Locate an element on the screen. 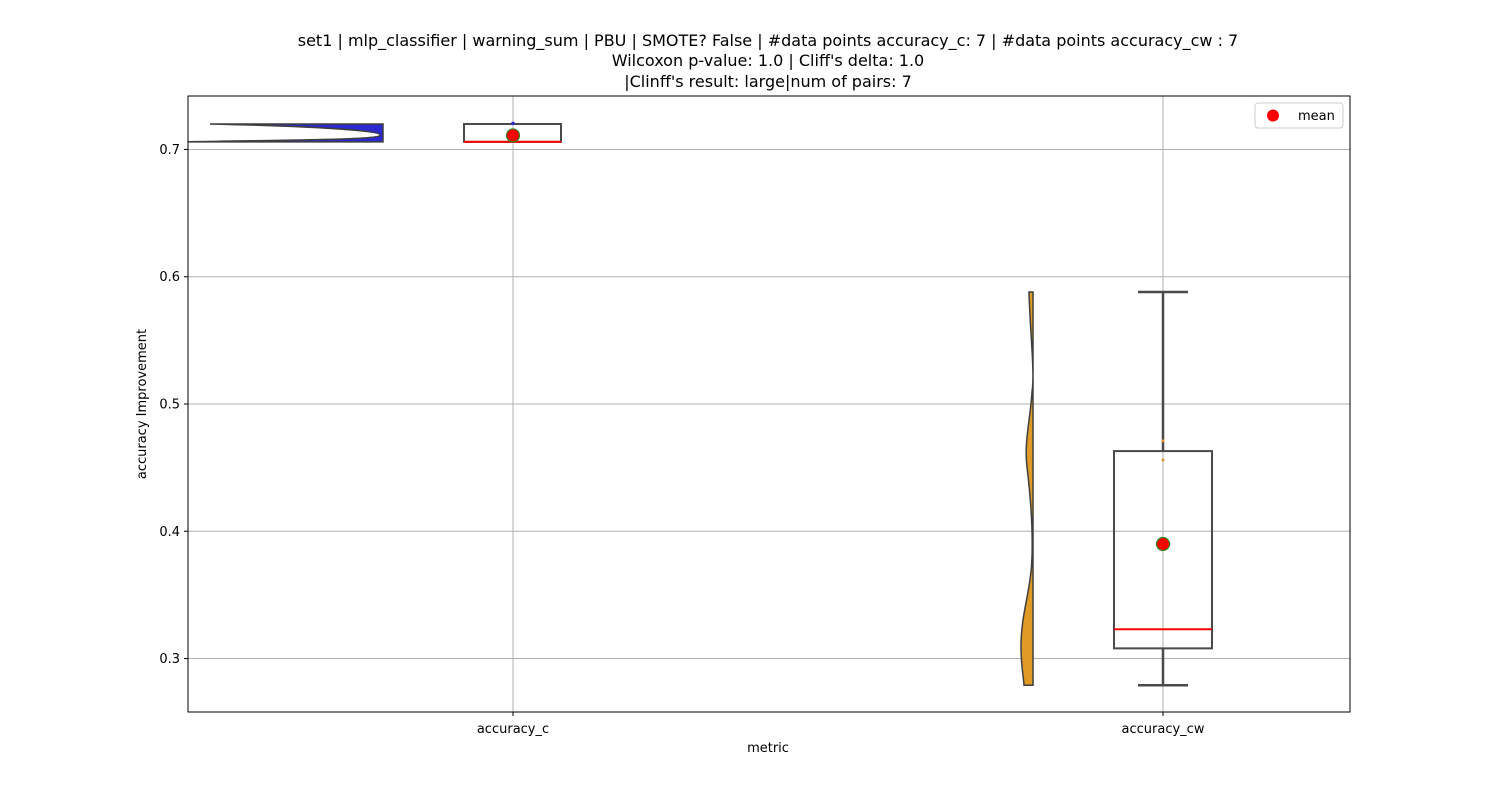 Image resolution: width=1500 pixels, height=800 pixels. box-accuracy_cw is located at coordinates (1163, 550).